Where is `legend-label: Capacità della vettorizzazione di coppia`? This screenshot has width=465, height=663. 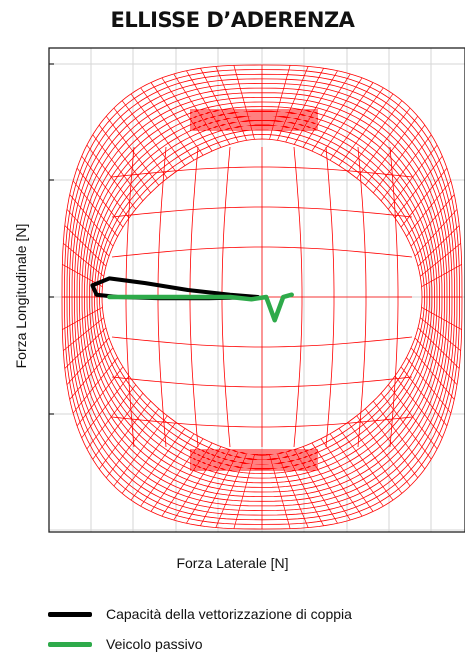
legend-label: Capacità della vettorizzazione di coppia is located at coordinates (229, 614).